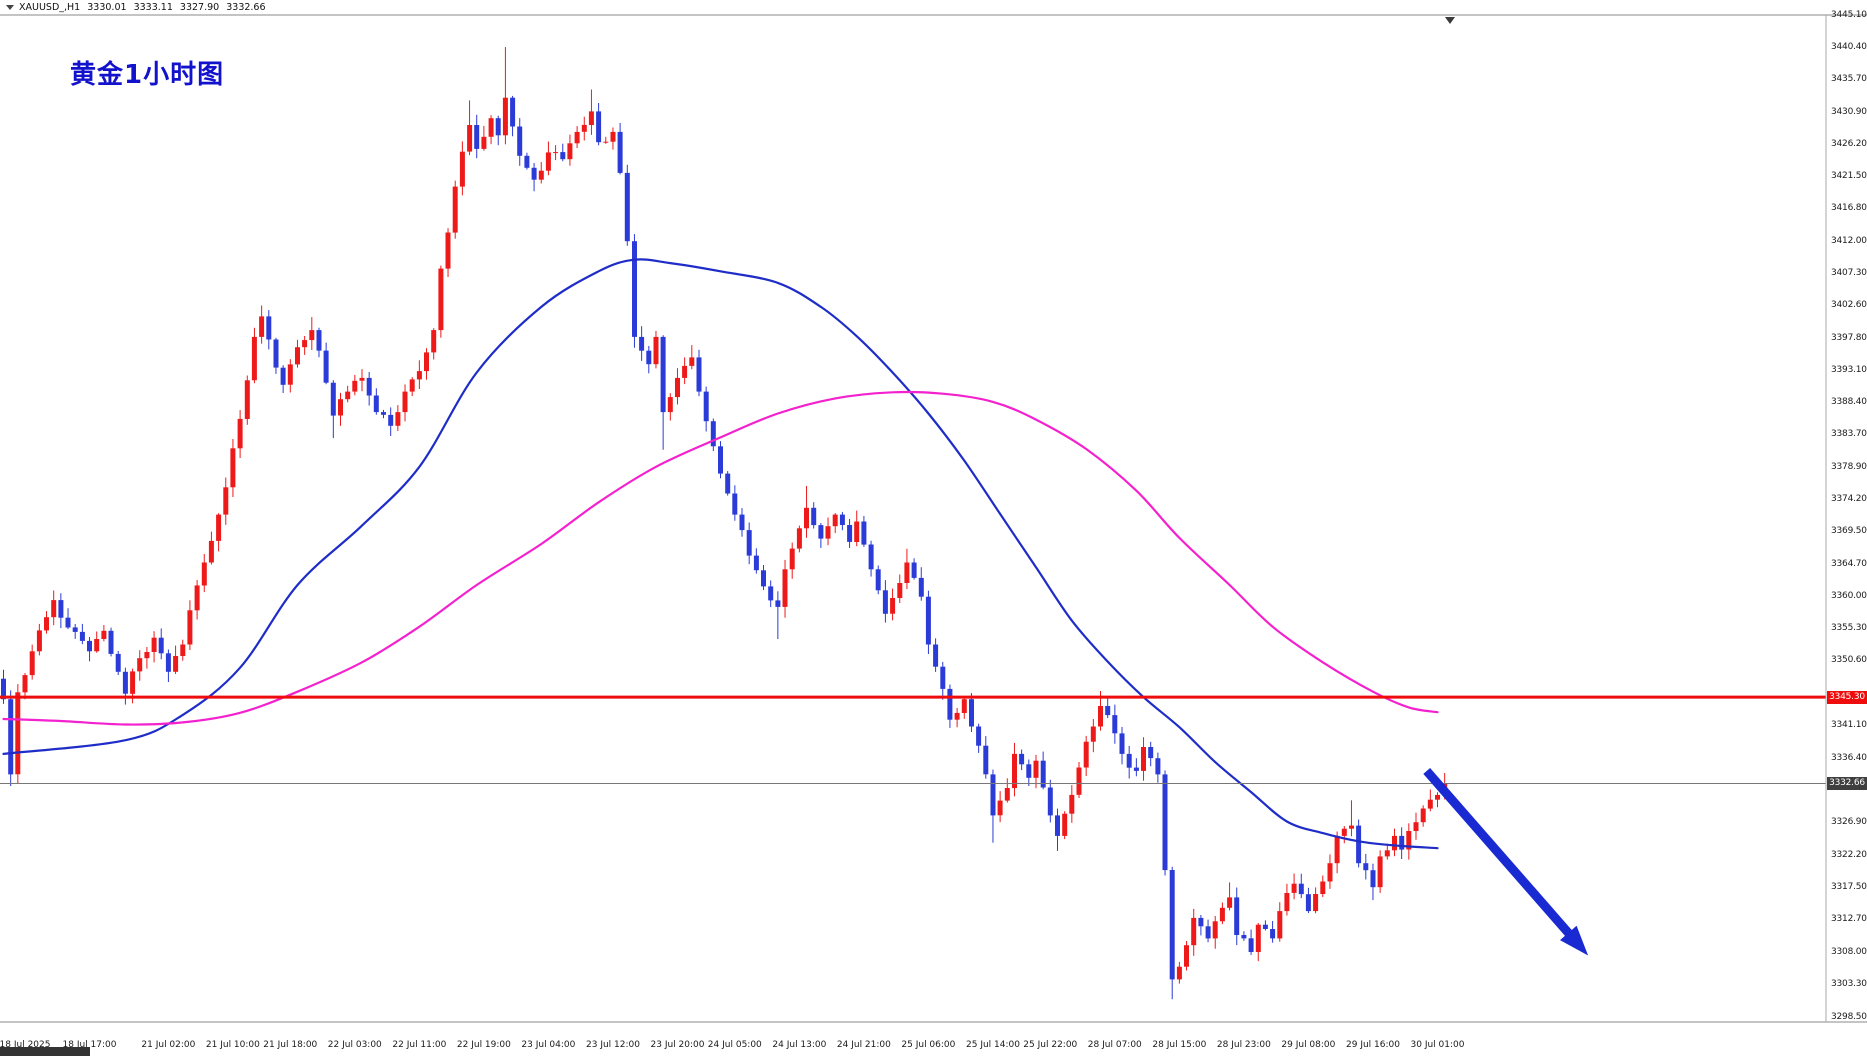 This screenshot has height=1056, width=1867. What do you see at coordinates (10, 7) in the screenshot?
I see `symbol-dropdown-icon` at bounding box center [10, 7].